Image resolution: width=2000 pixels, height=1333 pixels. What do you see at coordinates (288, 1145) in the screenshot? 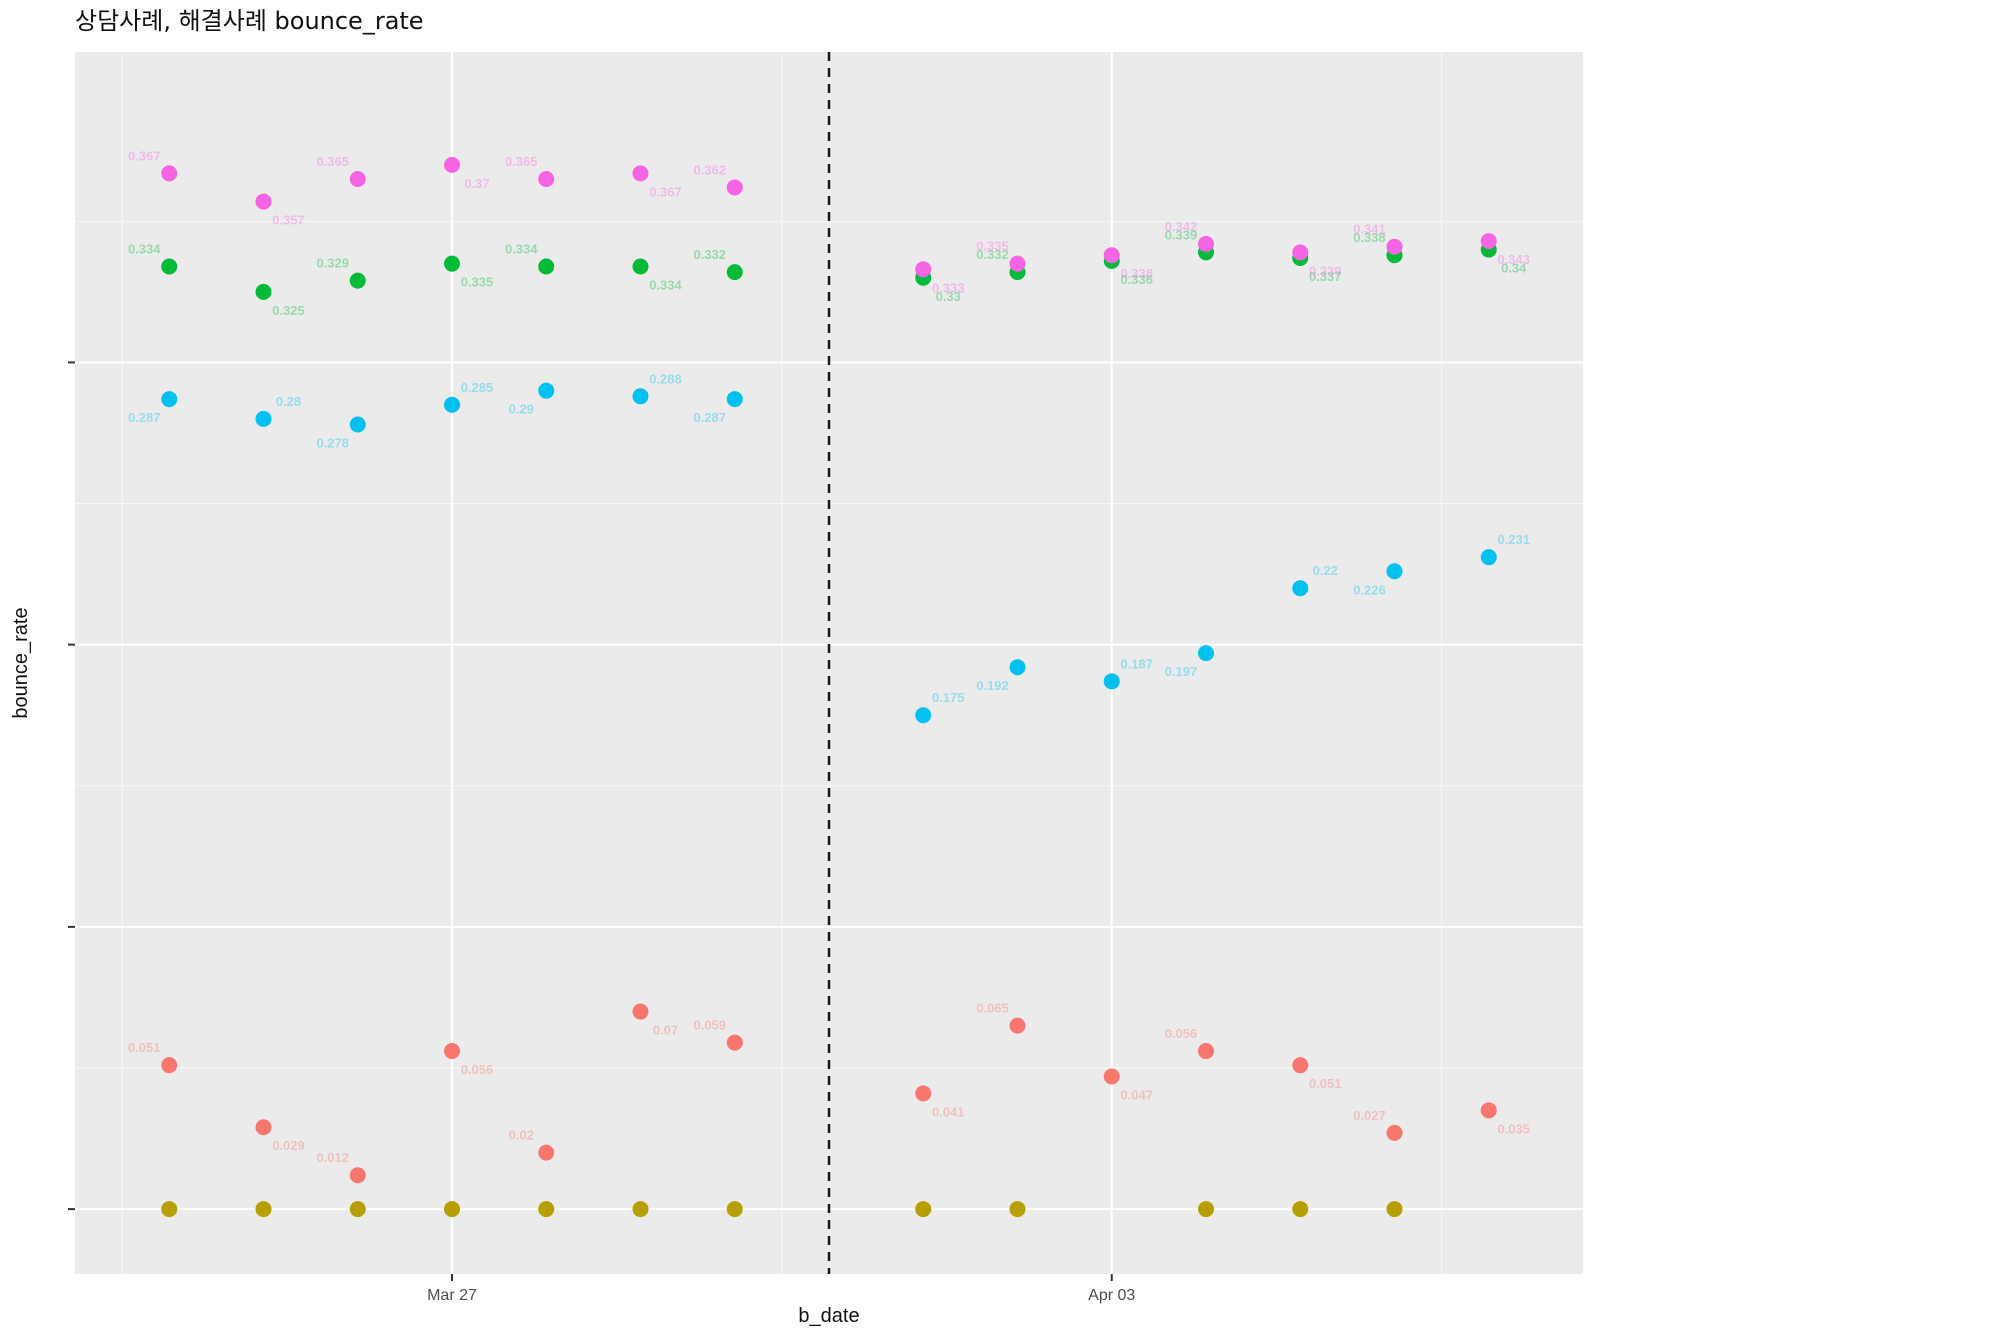
I see `data-label: 0.029` at bounding box center [288, 1145].